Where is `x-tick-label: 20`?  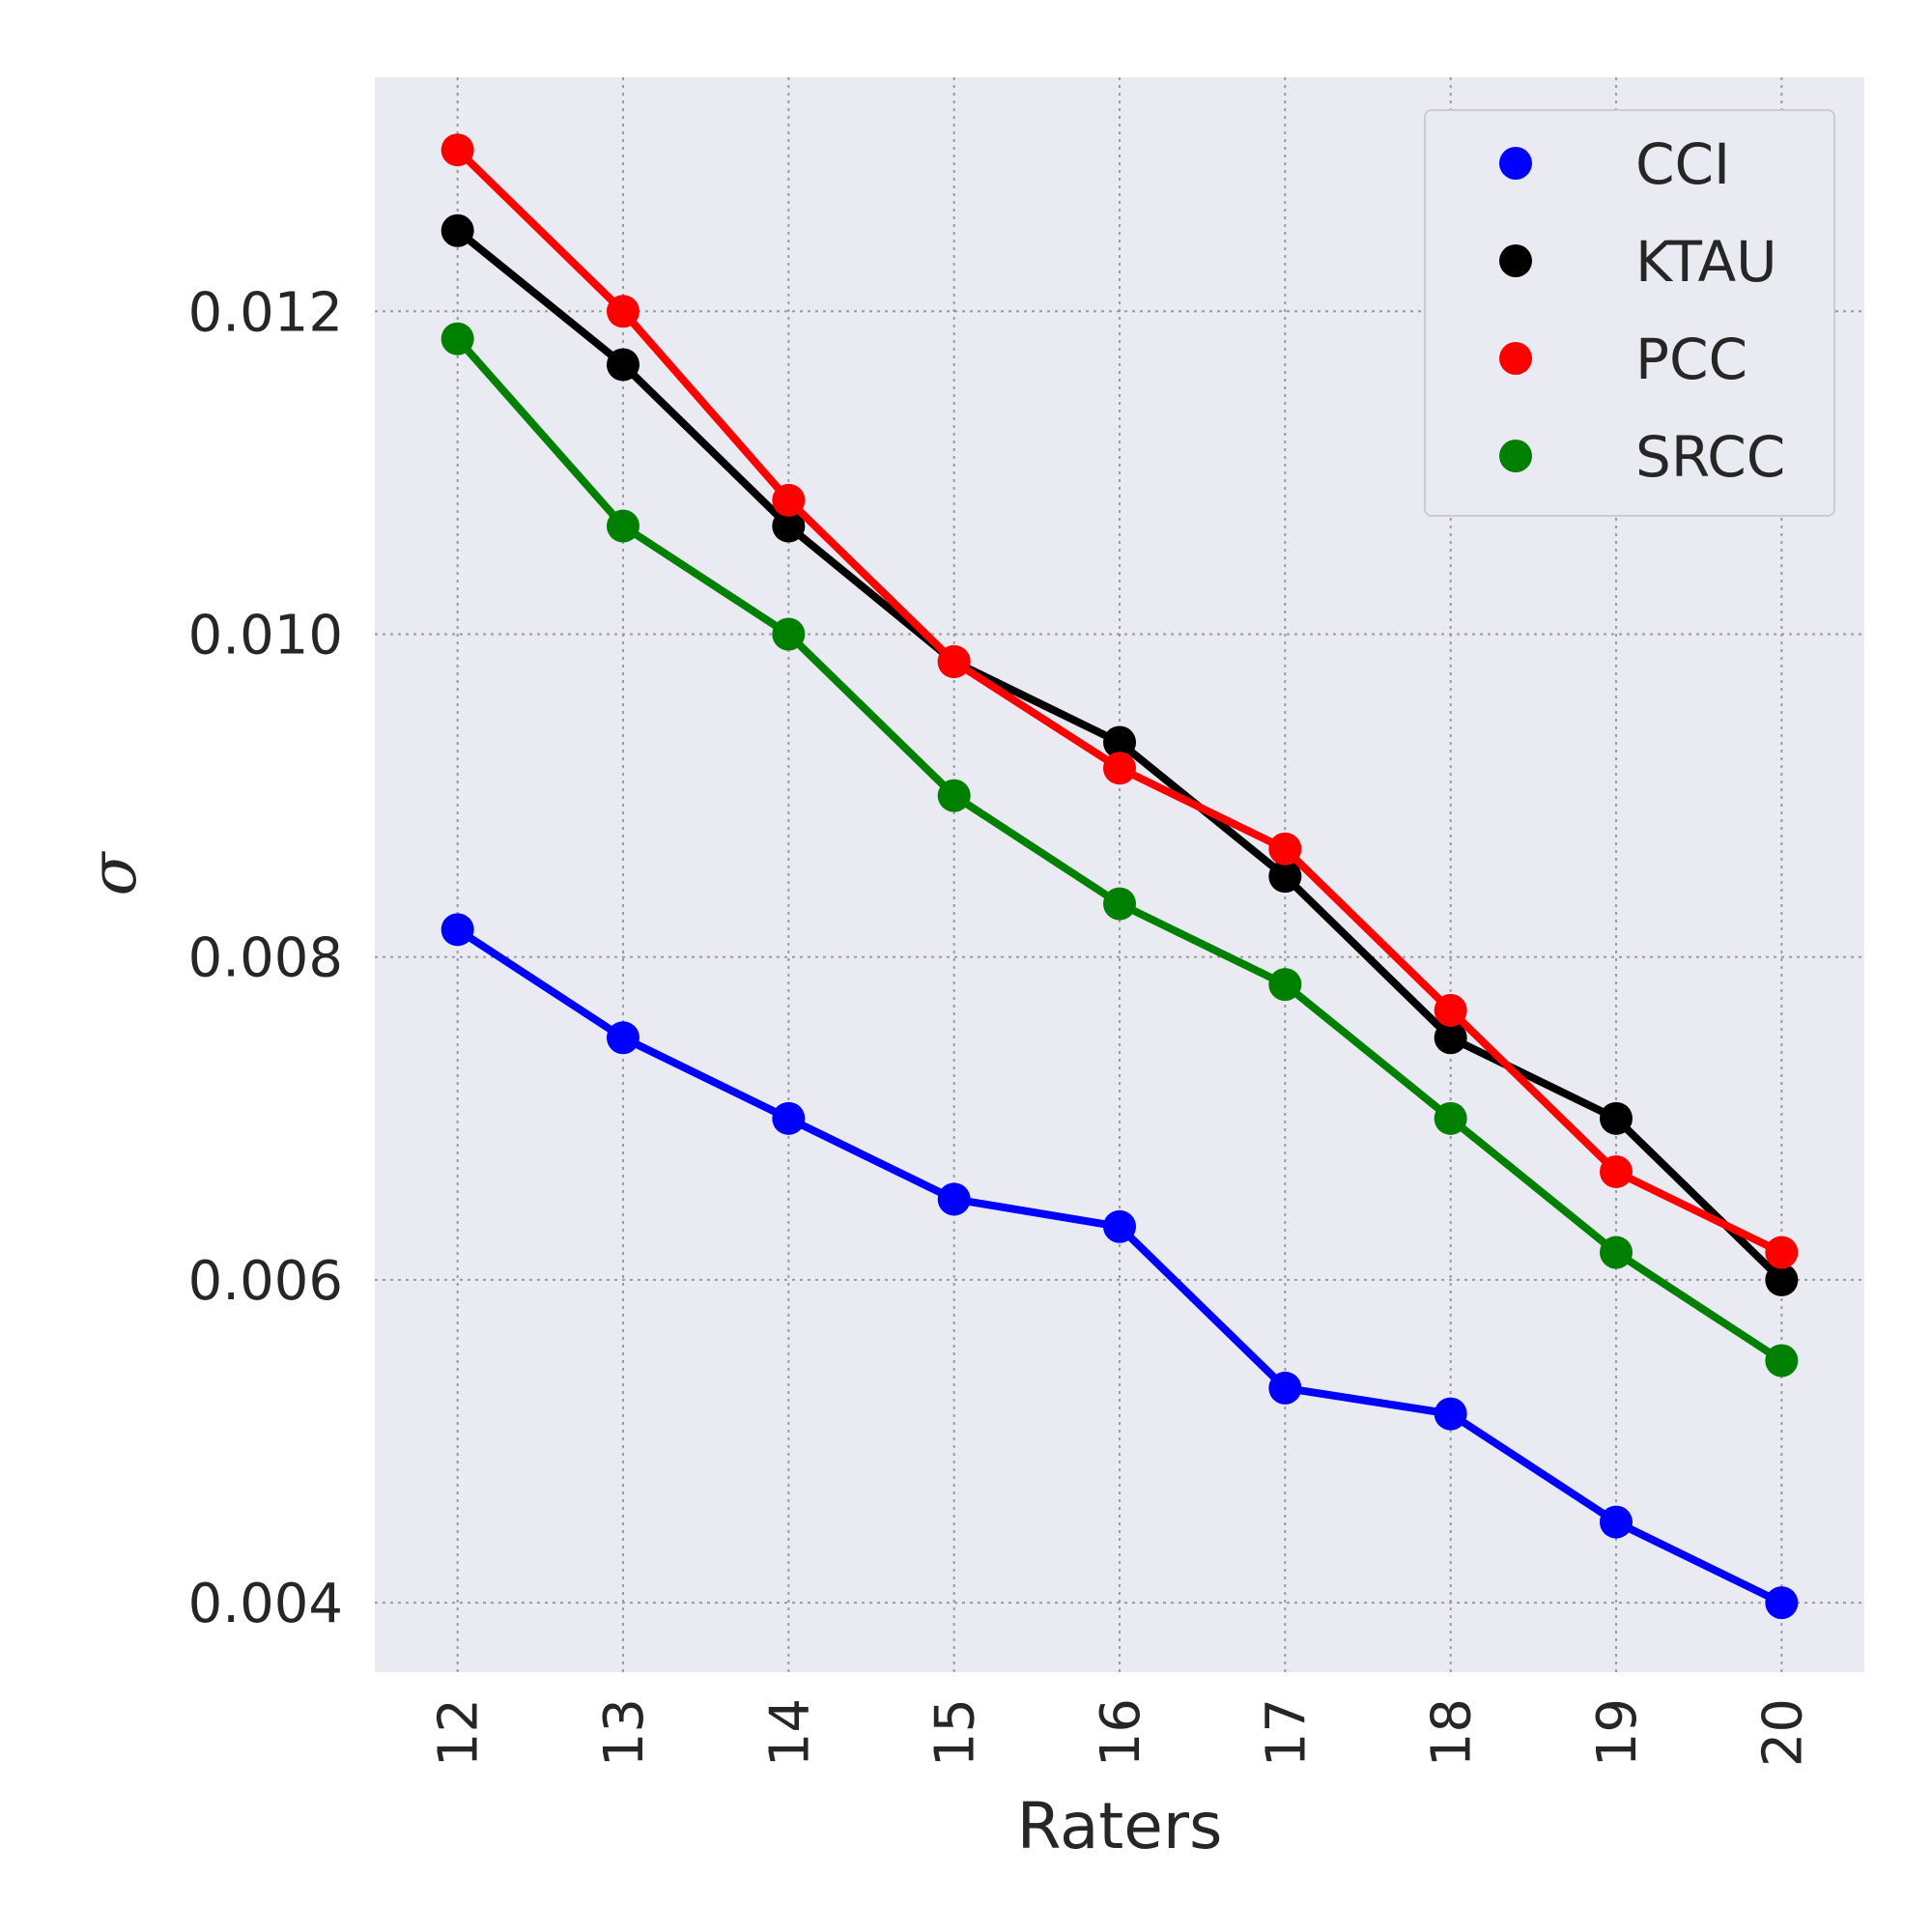 x-tick-label: 20 is located at coordinates (1782, 1732).